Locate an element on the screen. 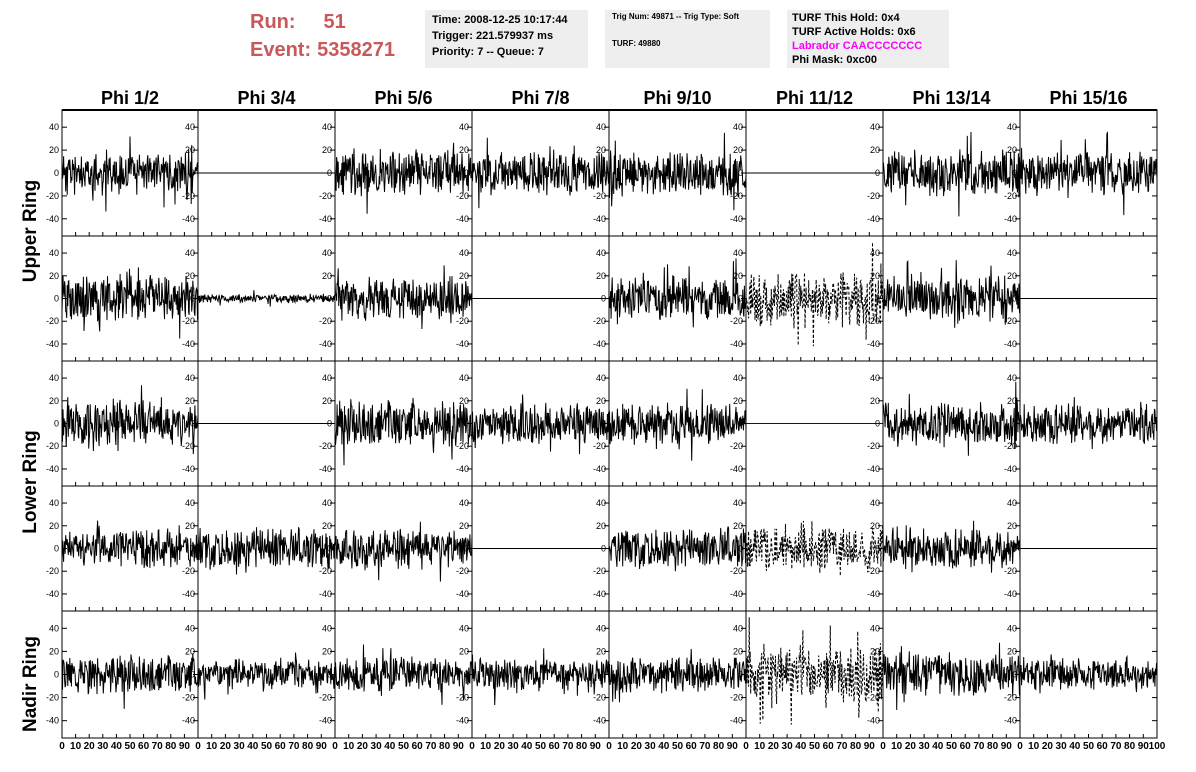 The width and height of the screenshot is (1196, 772). run-value: 51 is located at coordinates (334, 22).